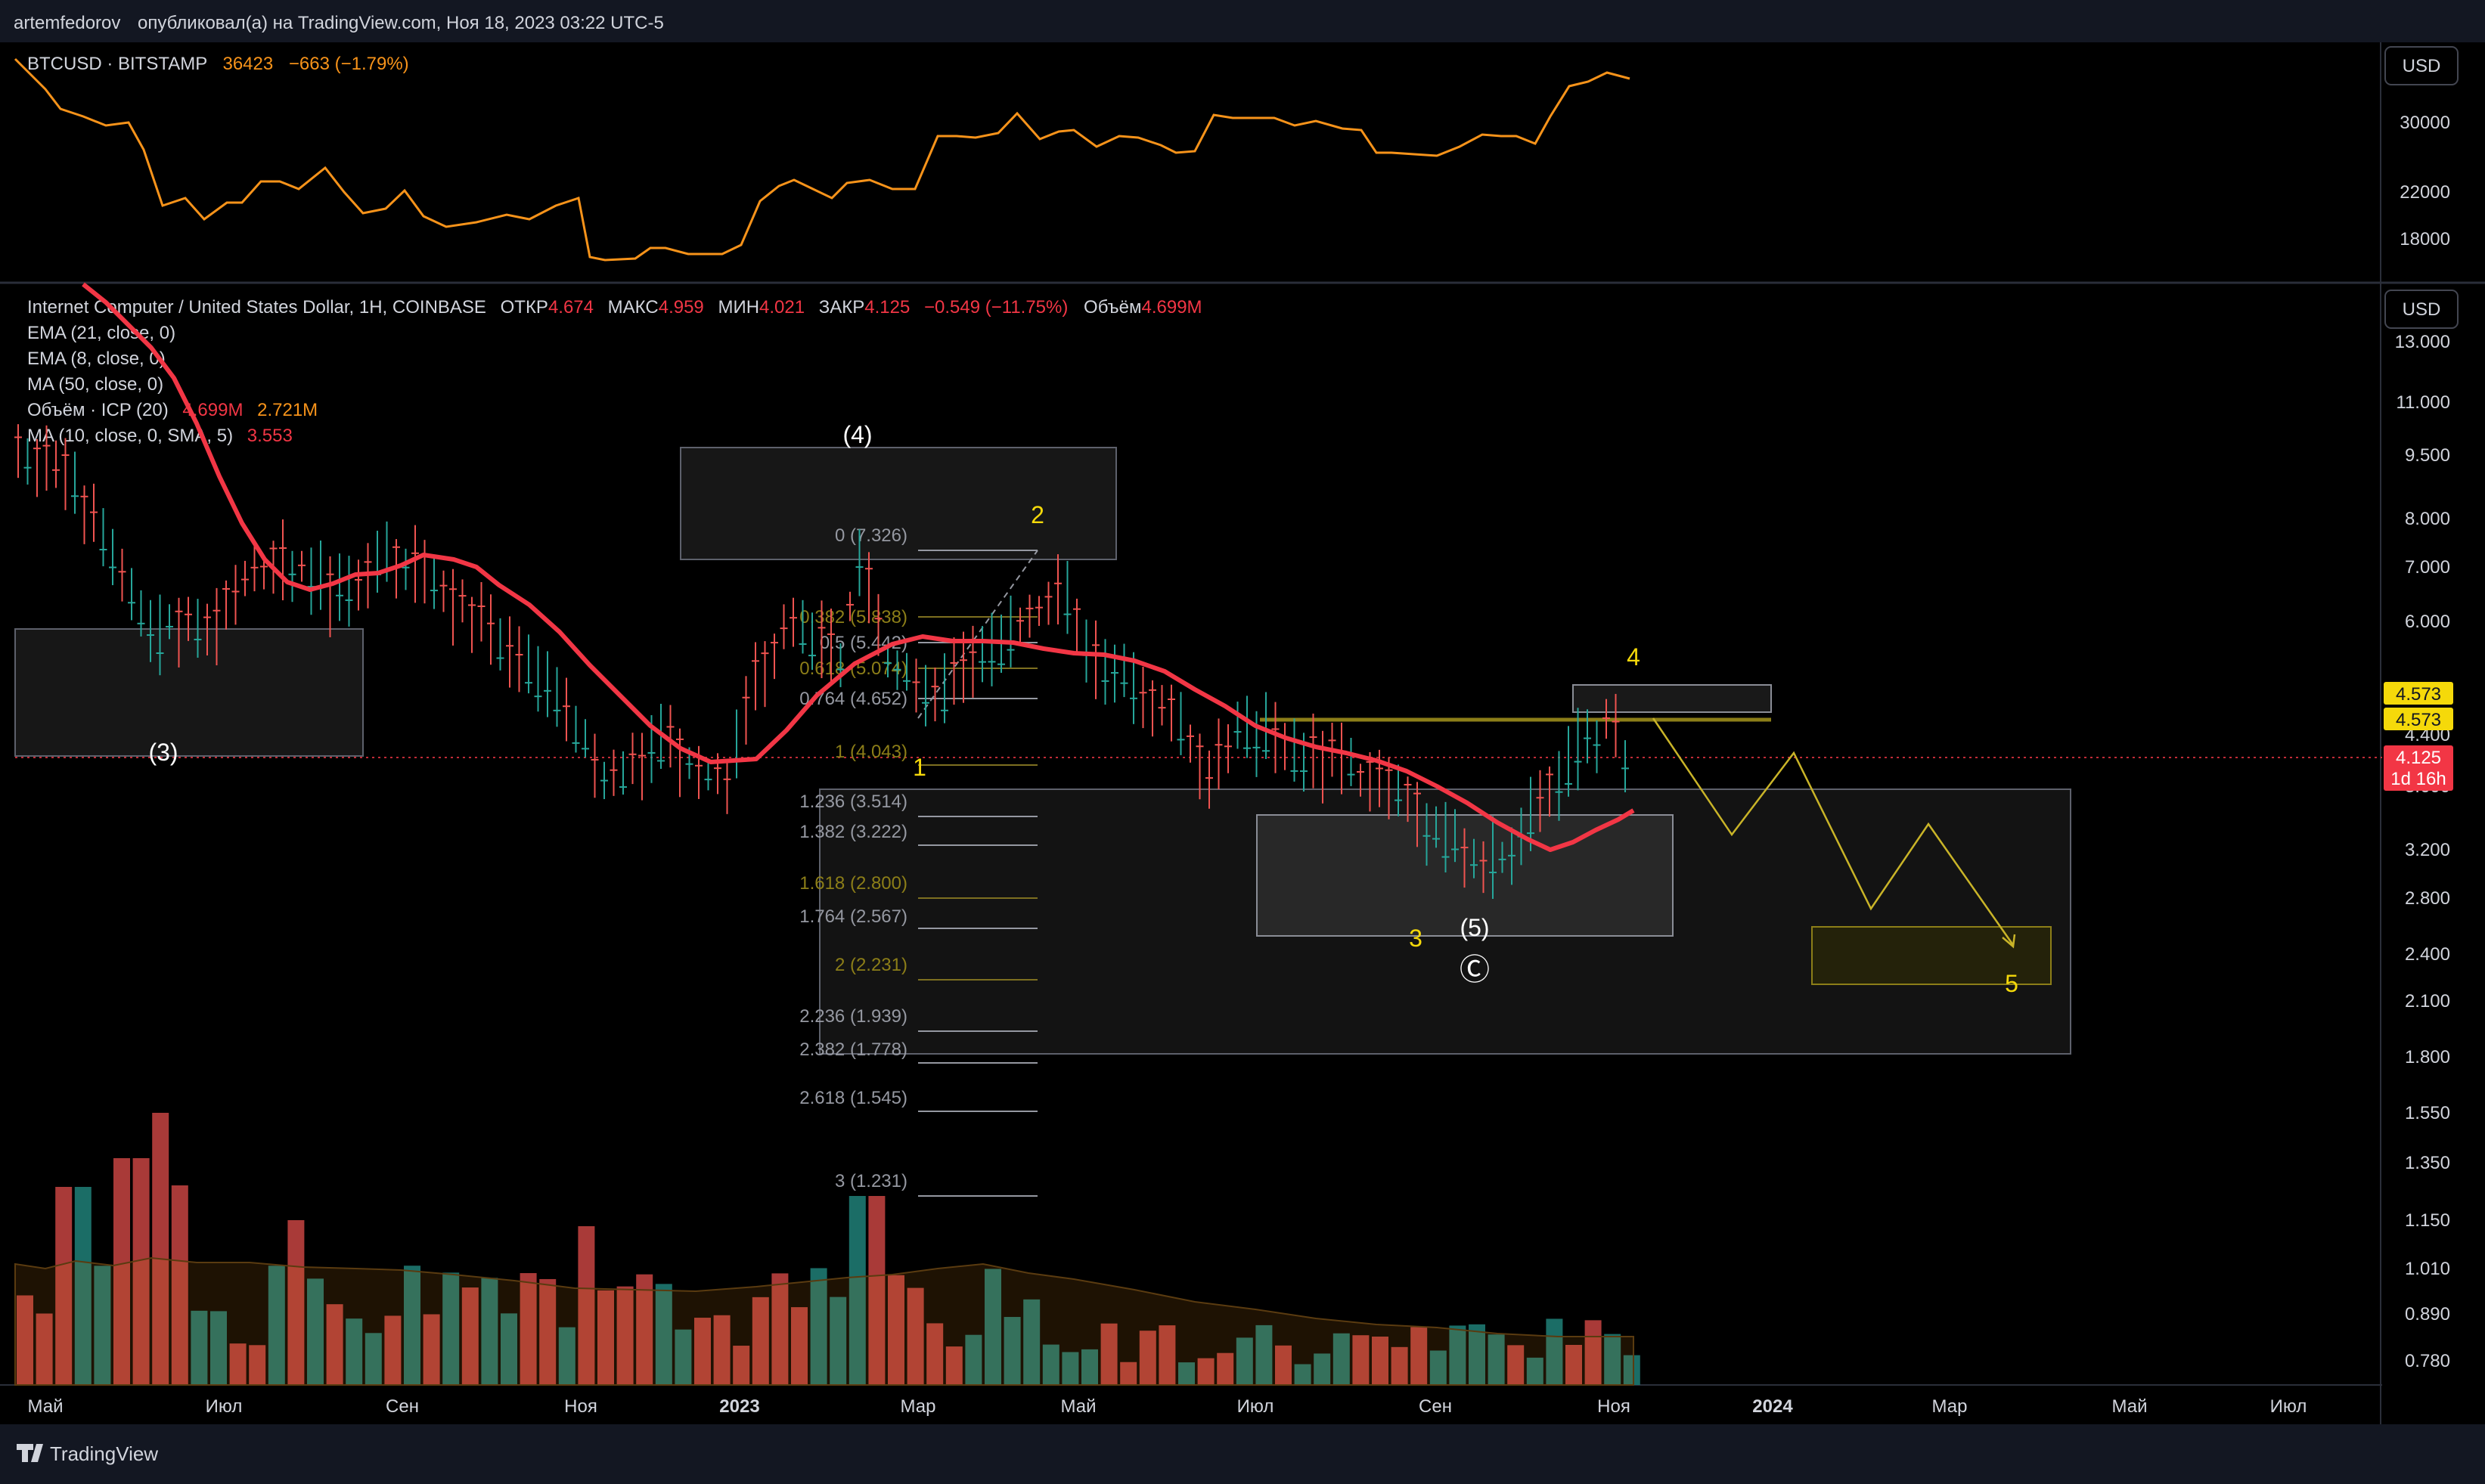  What do you see at coordinates (853, 668) in the screenshot?
I see `fib-label: 0.618 (5.074)` at bounding box center [853, 668].